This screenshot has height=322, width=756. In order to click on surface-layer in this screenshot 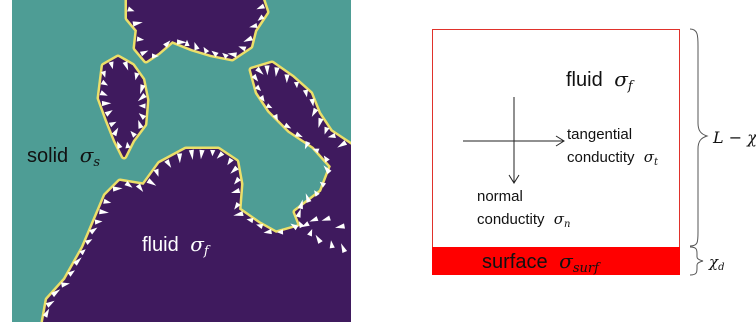, I will do `click(556, 261)`.